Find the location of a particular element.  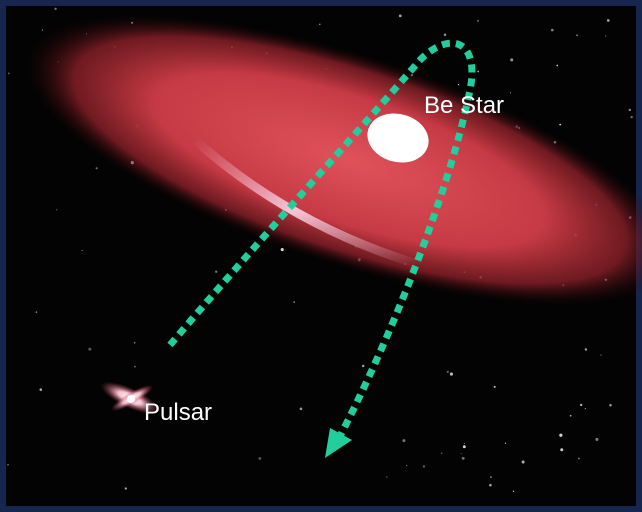

arrow-head is located at coordinates (338, 443).